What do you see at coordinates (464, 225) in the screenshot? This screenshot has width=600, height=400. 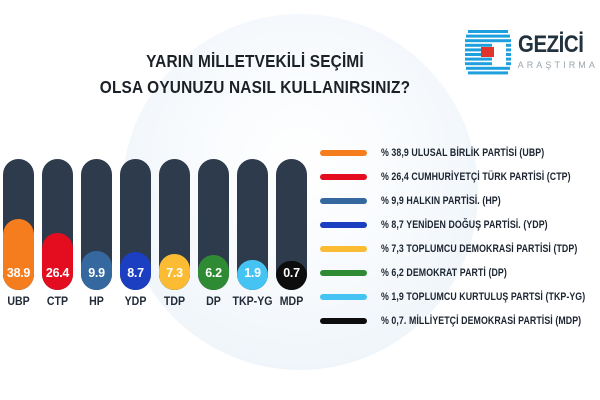 I see `legend-label: % 8,7 YENİDEN DOĞUŞ PARTİSİ. (YDP)` at bounding box center [464, 225].